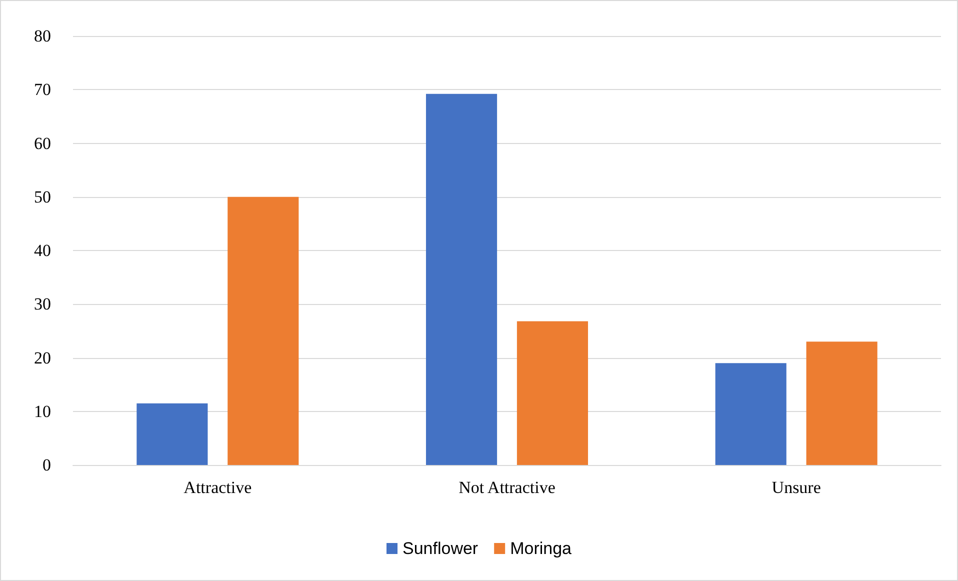 Image resolution: width=958 pixels, height=581 pixels. I want to click on legend-label: Sunflower, so click(440, 548).